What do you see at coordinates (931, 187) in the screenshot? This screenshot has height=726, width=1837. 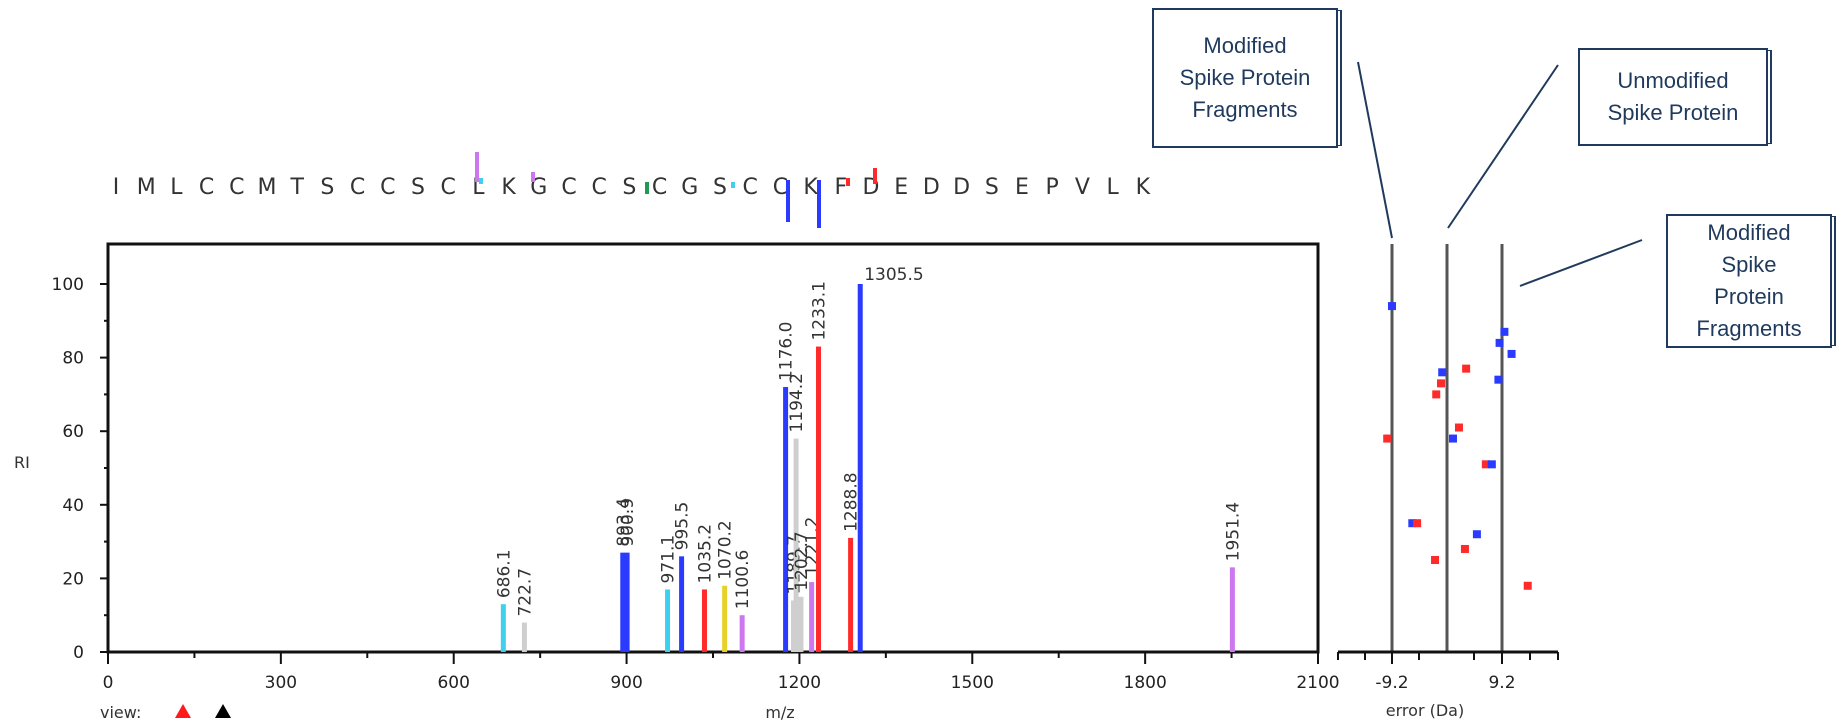 I see `residue-28: D` at bounding box center [931, 187].